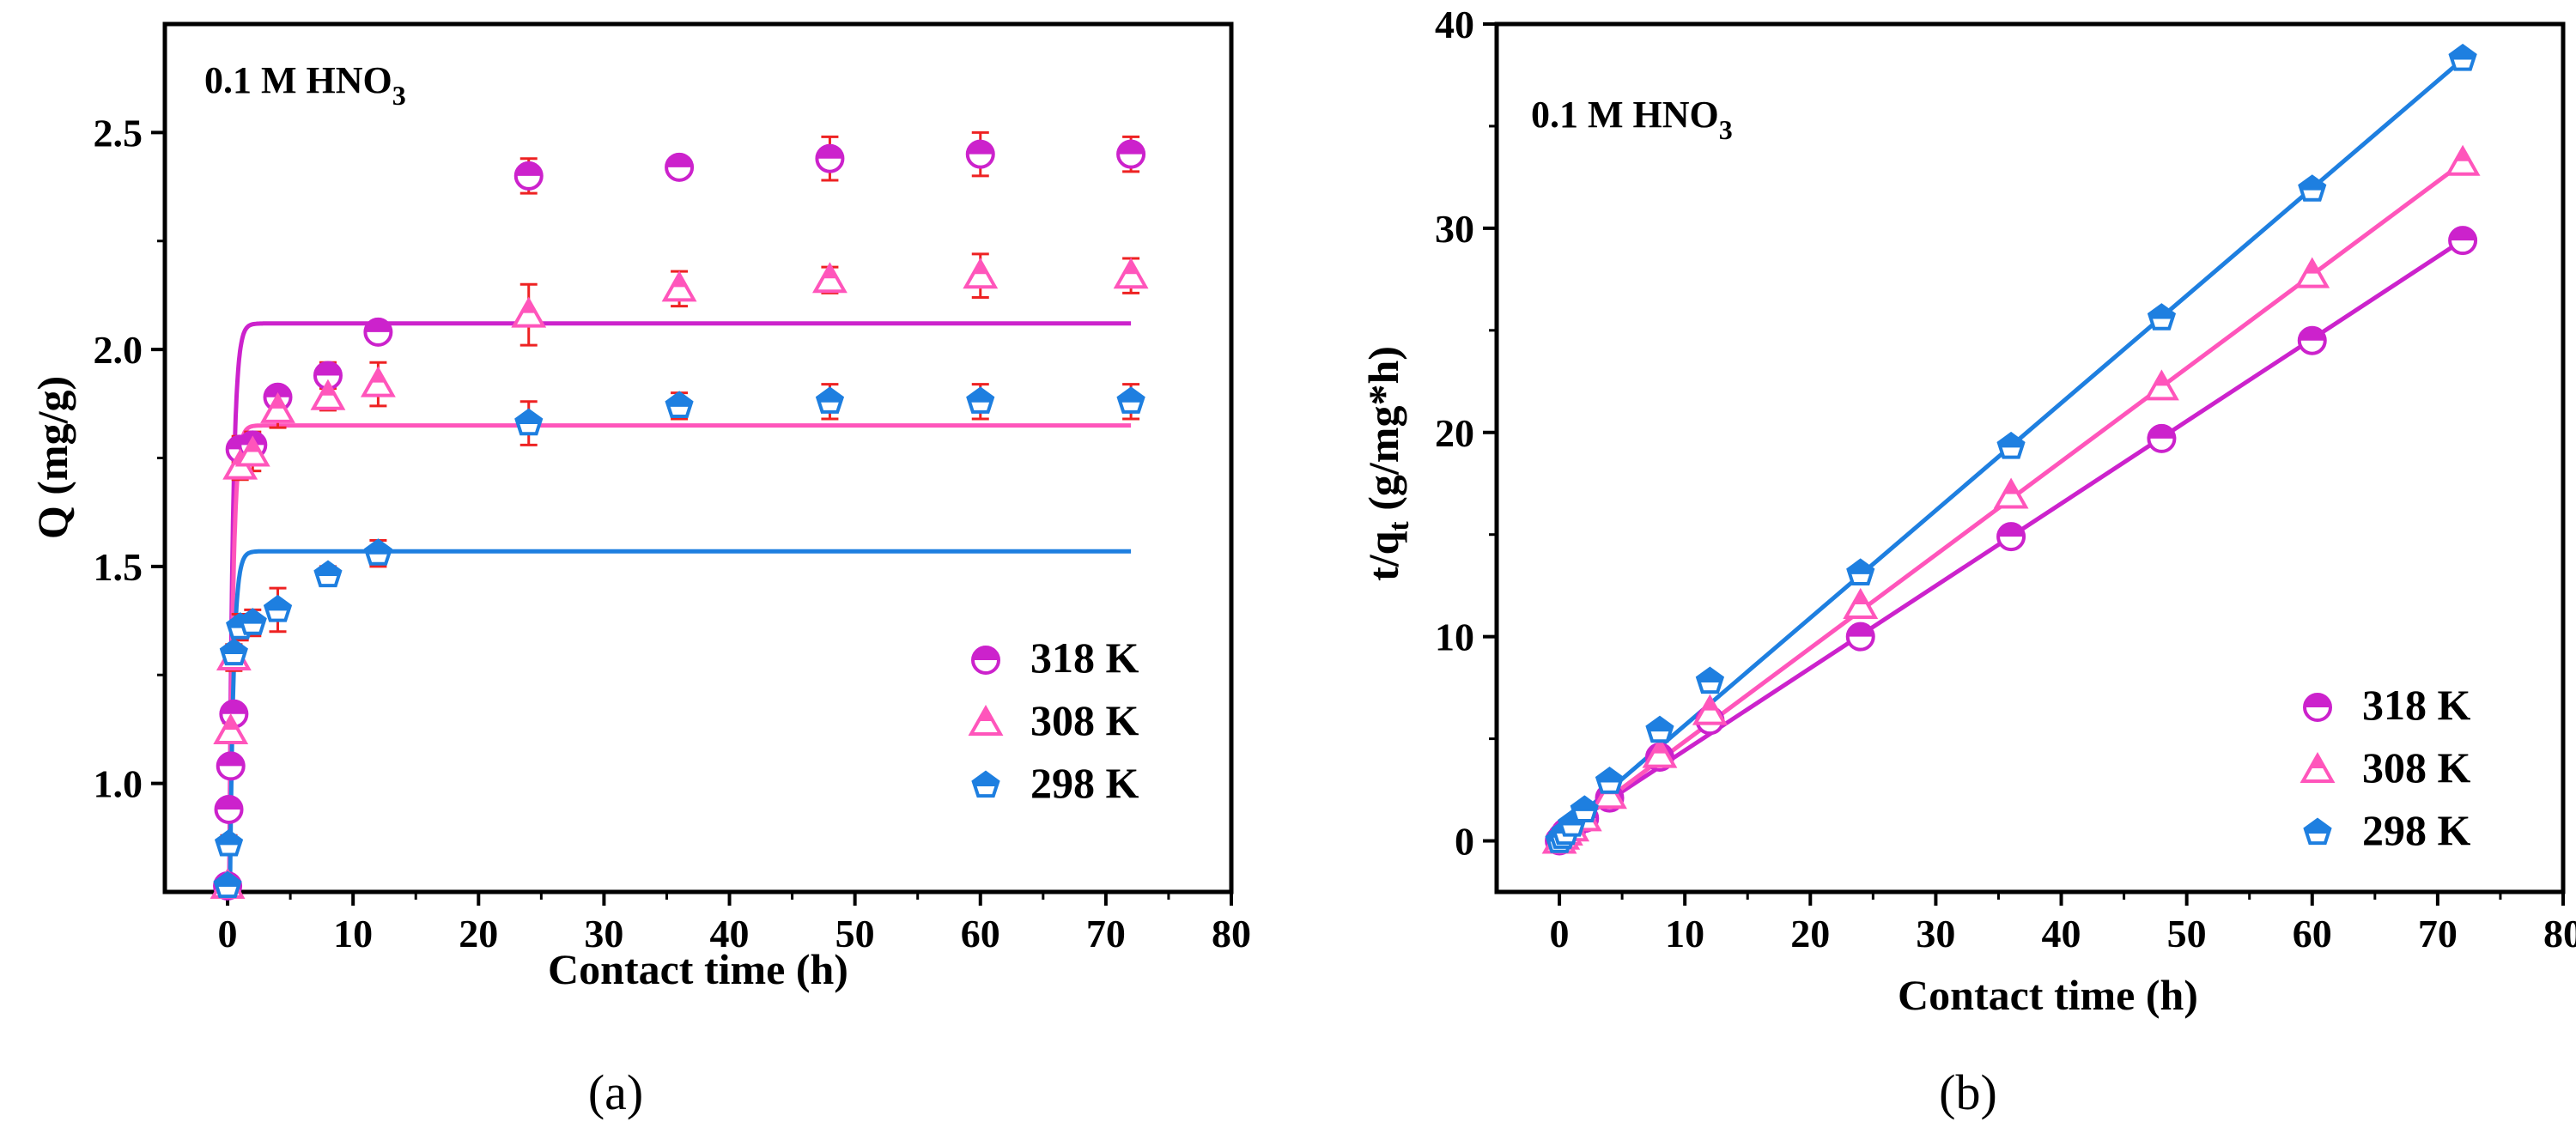 The height and width of the screenshot is (1134, 2576). What do you see at coordinates (1810, 933) in the screenshot?
I see `panel-b-x-tick-label: 20` at bounding box center [1810, 933].